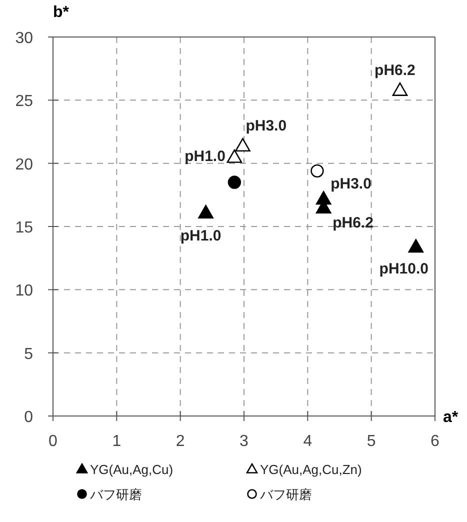 This screenshot has width=467, height=522. I want to click on x-tick-label: 2, so click(180, 441).